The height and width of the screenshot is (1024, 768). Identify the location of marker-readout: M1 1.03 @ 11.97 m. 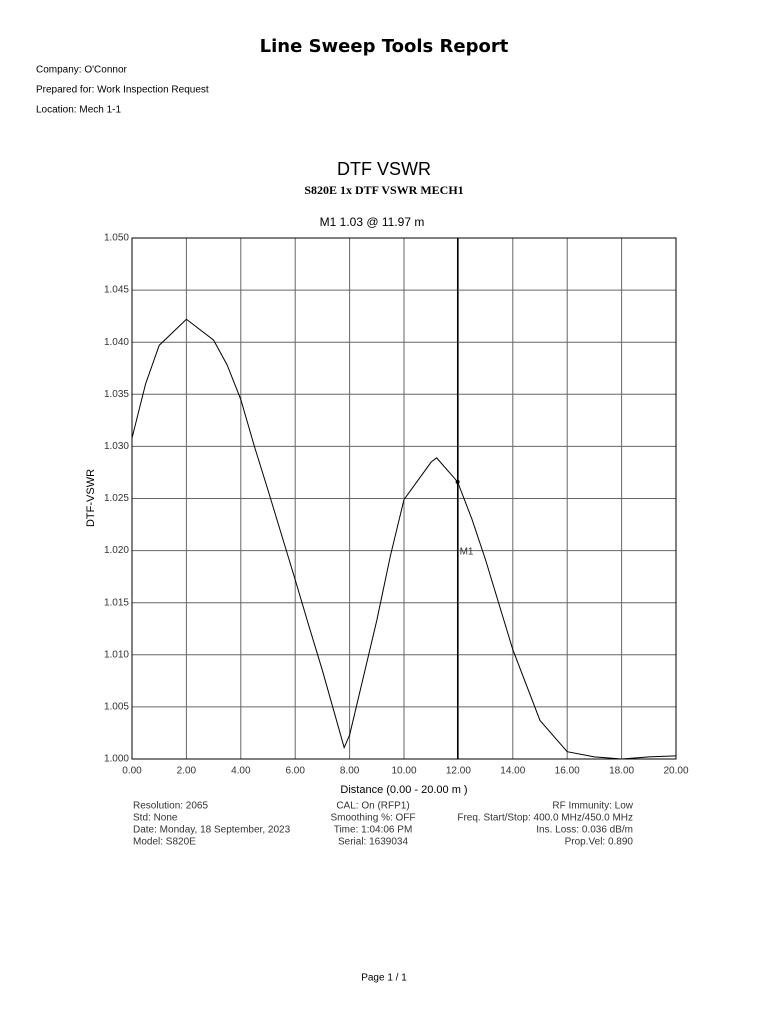
(372, 222).